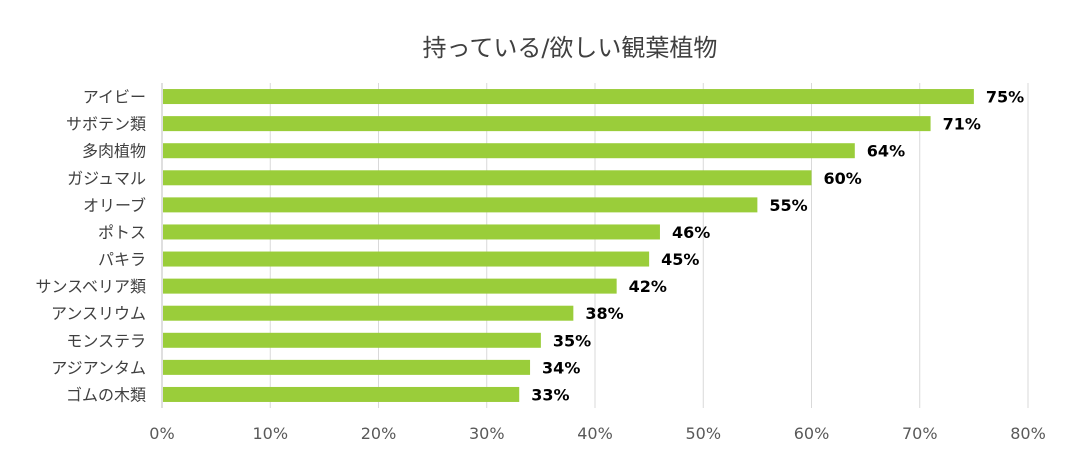 The width and height of the screenshot is (1069, 457). What do you see at coordinates (604, 313) in the screenshot?
I see `data-label: 38%` at bounding box center [604, 313].